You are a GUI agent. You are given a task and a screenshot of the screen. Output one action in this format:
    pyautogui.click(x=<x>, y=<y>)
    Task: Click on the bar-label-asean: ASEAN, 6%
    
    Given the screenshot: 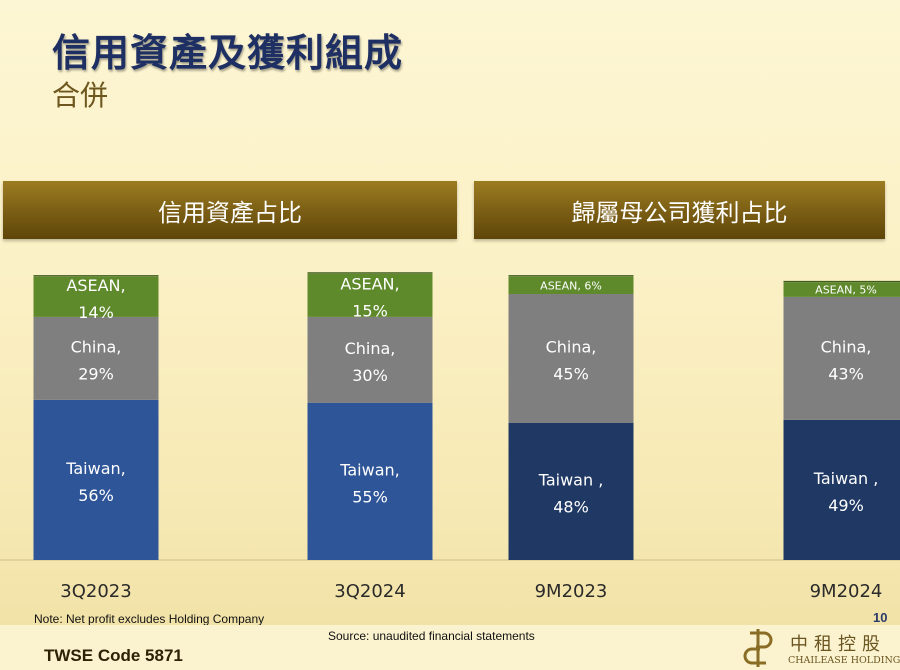 What is the action you would take?
    pyautogui.click(x=571, y=285)
    